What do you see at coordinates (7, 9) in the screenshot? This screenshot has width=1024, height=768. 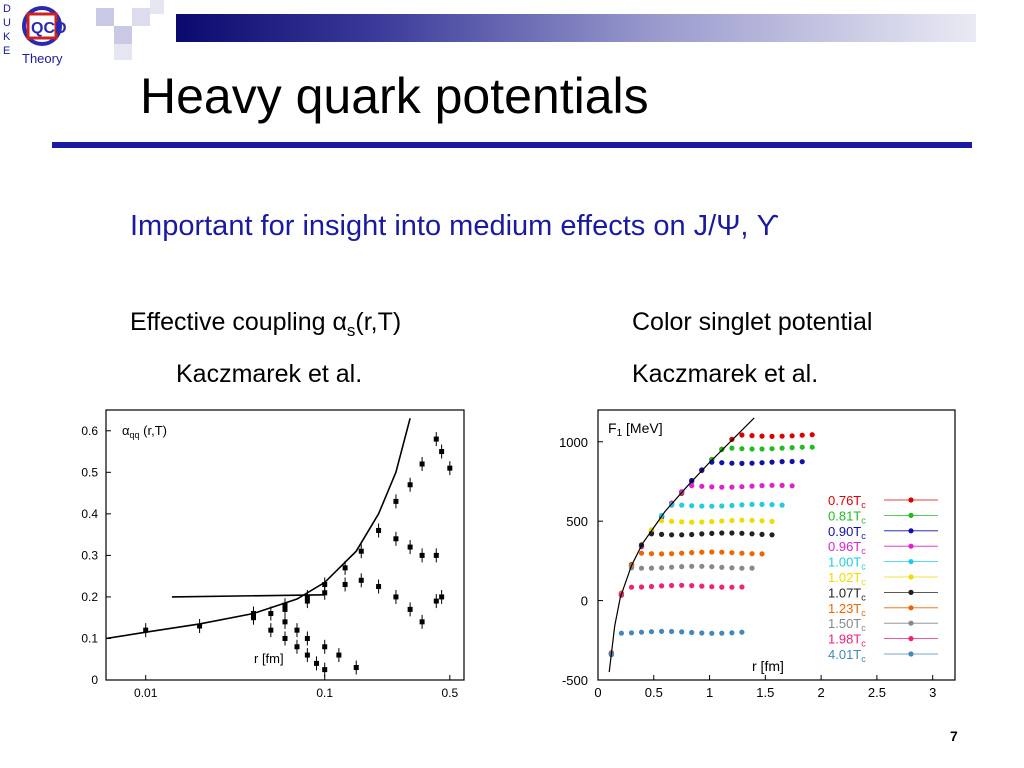 I see `logo-letter-d: D` at bounding box center [7, 9].